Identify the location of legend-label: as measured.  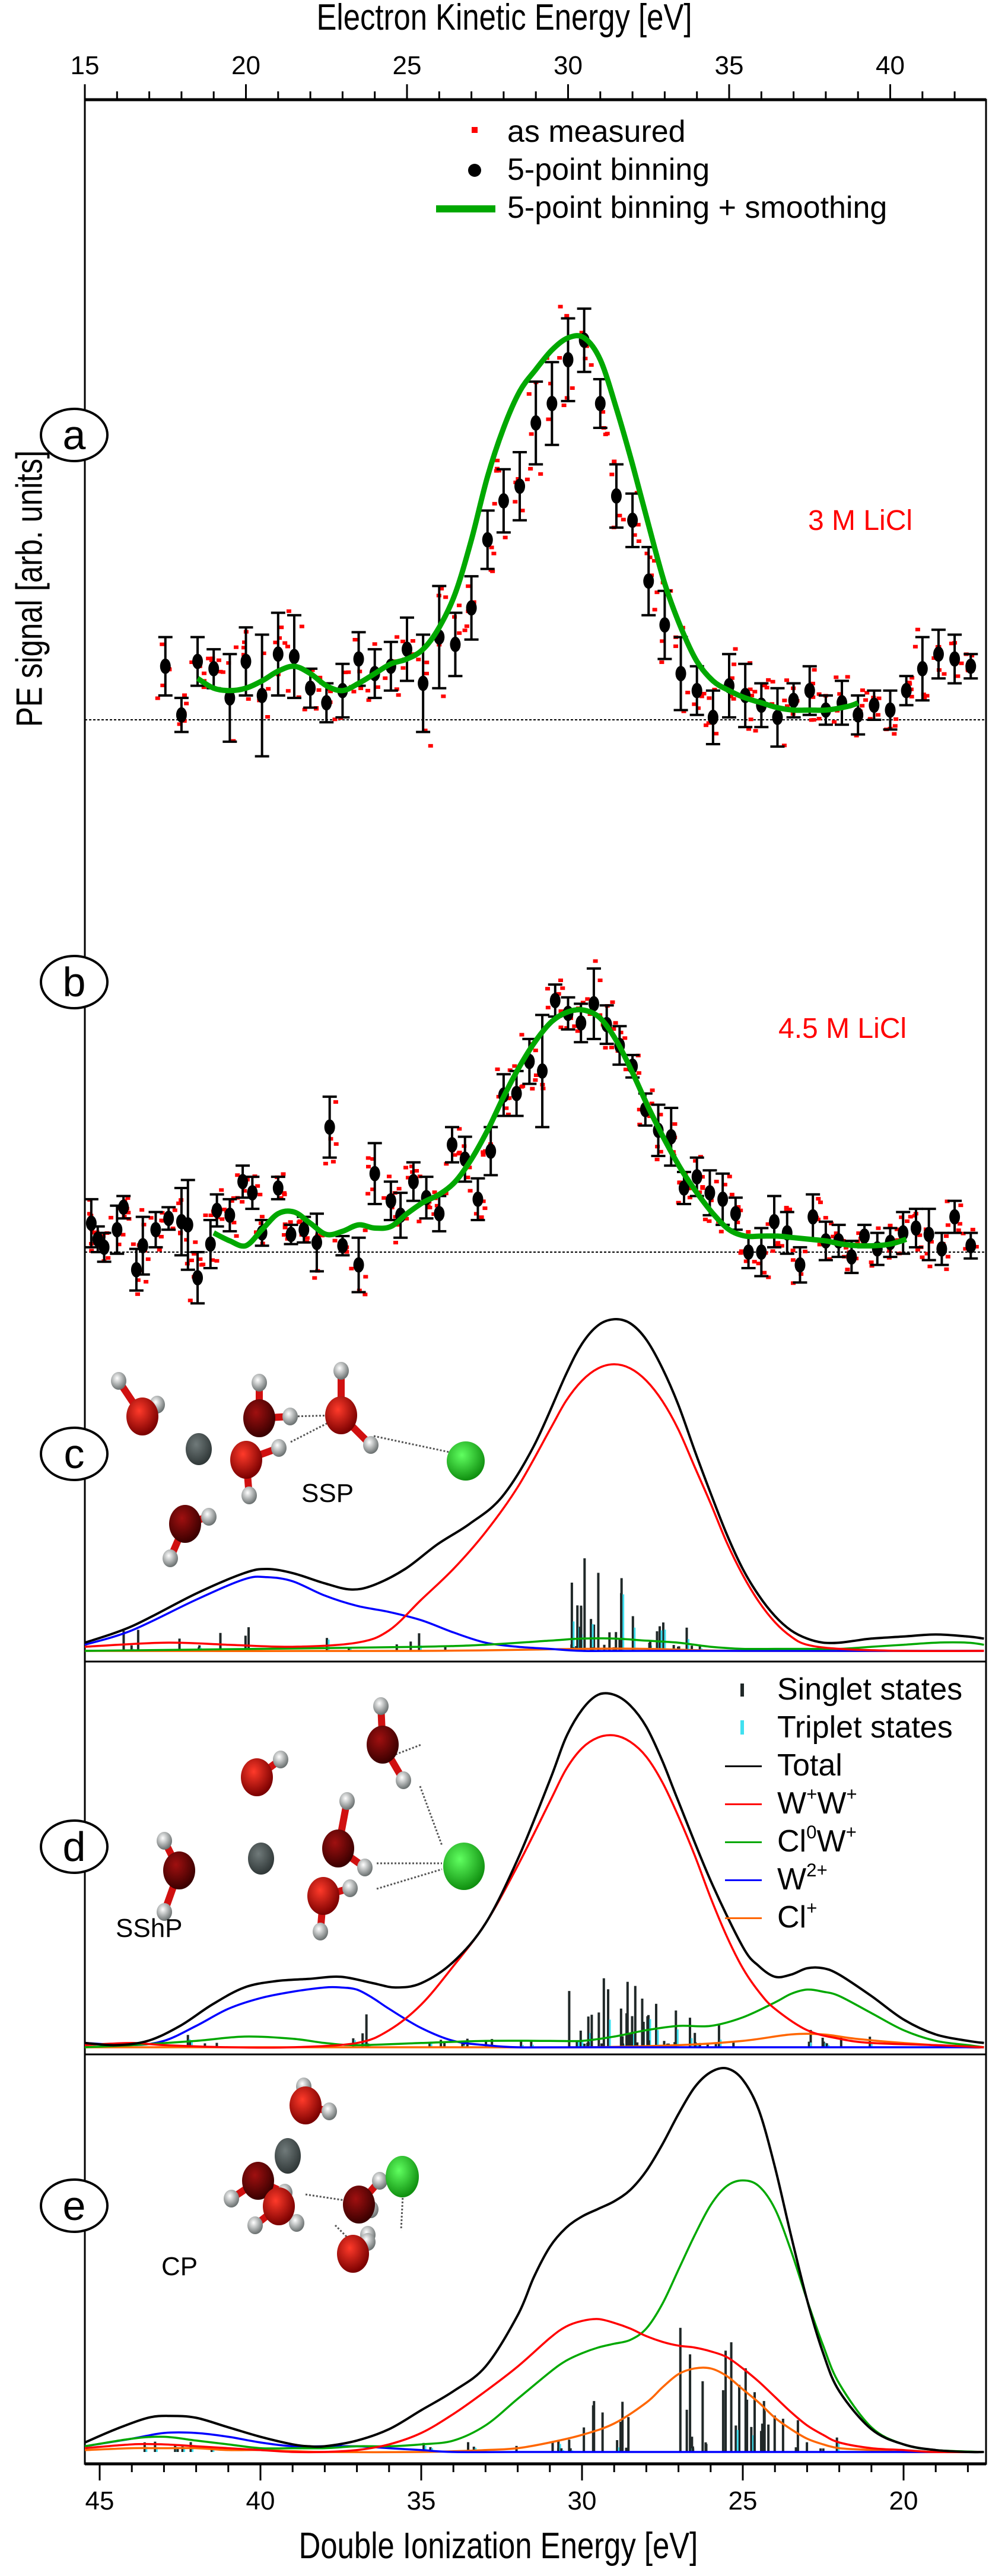
(596, 132).